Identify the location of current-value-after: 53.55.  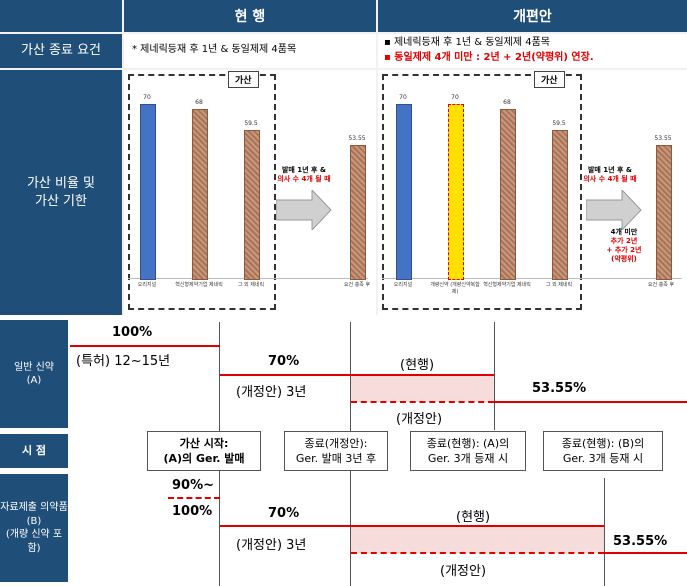
(357, 138).